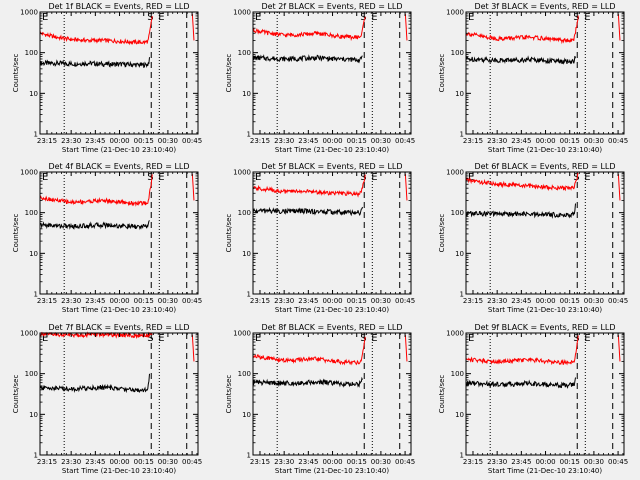 The width and height of the screenshot is (640, 480). What do you see at coordinates (544, 166) in the screenshot?
I see `panel-title: Det 6f BLACK = Events, RED = LLD` at bounding box center [544, 166].